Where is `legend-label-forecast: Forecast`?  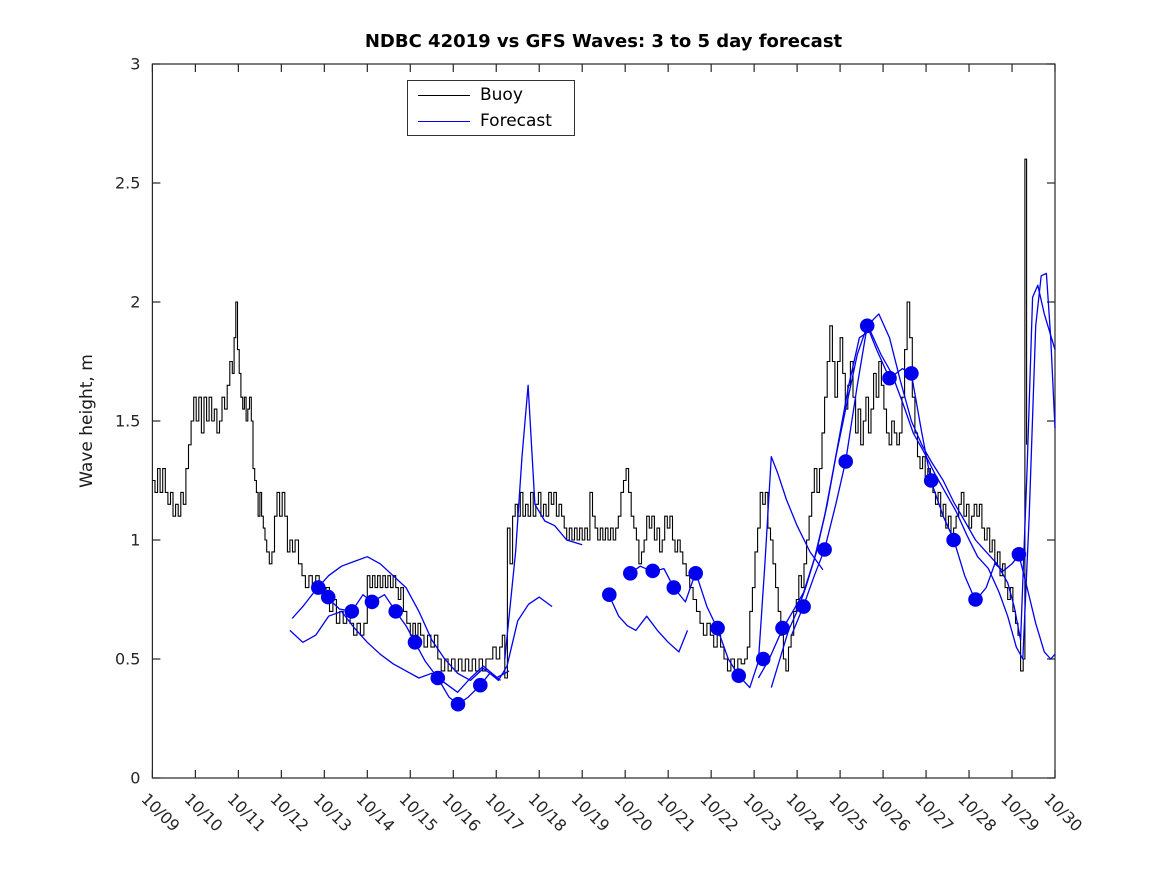
legend-label-forecast: Forecast is located at coordinates (516, 121).